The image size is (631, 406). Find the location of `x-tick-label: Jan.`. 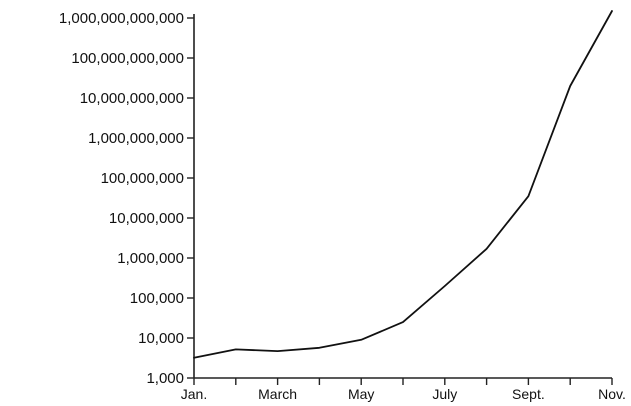

x-tick-label: Jan. is located at coordinates (194, 394).